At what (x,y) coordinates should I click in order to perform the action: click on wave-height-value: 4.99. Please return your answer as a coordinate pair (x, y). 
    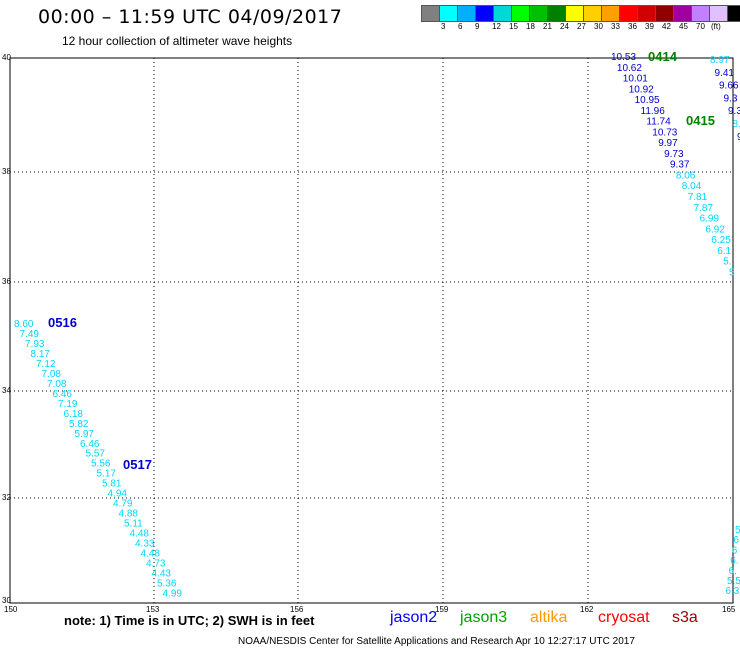
    Looking at the image, I should click on (173, 593).